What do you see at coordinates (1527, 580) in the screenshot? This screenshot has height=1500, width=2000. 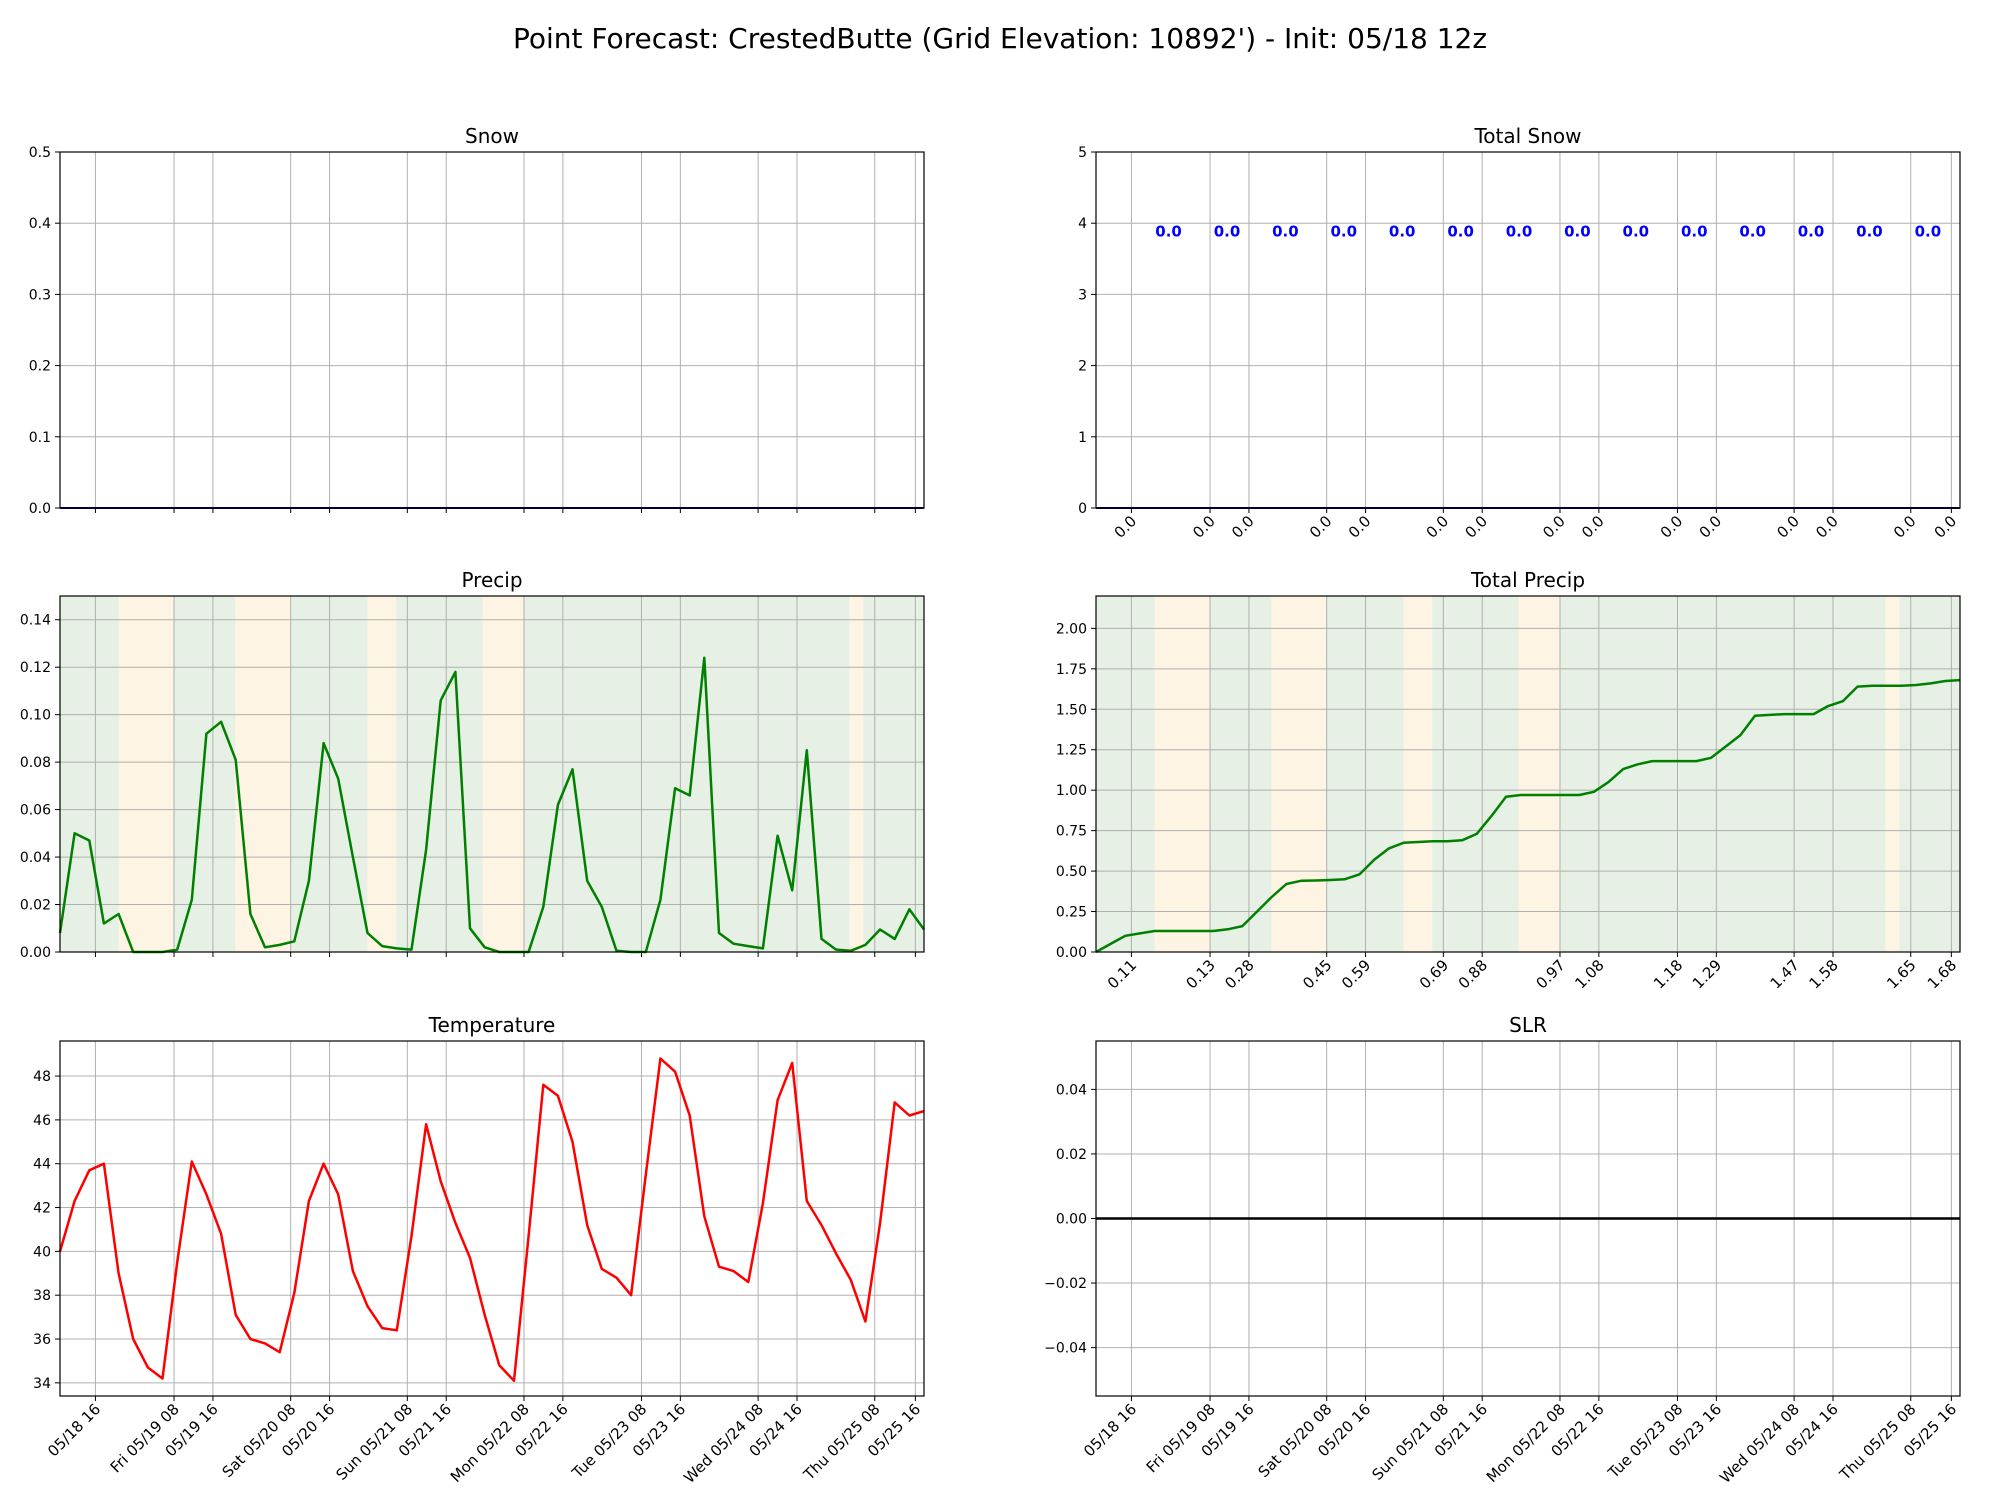 I see `panel-title: Total Precip` at bounding box center [1527, 580].